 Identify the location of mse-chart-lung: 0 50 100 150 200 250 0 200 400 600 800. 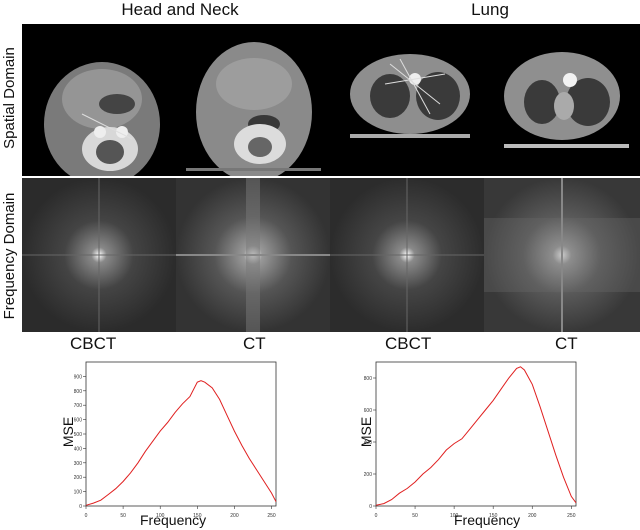
(474, 444).